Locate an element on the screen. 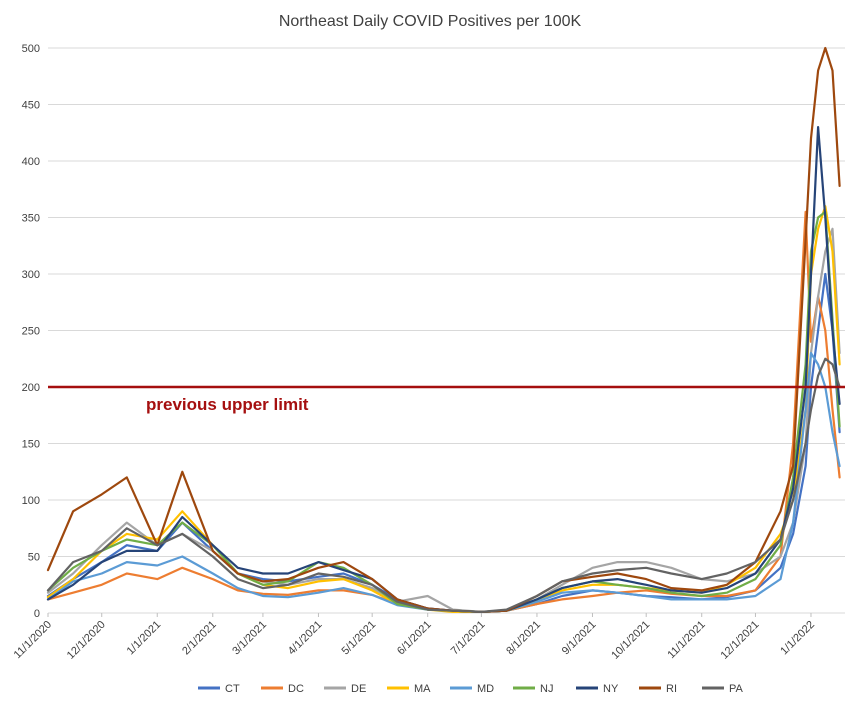 The width and height of the screenshot is (863, 712). x-tick-label: 4/1/2021 is located at coordinates (305, 638).